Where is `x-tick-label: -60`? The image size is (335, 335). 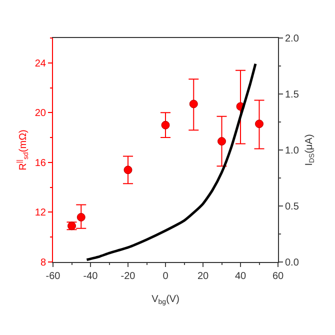 x-tick-label: -60 is located at coordinates (53, 276).